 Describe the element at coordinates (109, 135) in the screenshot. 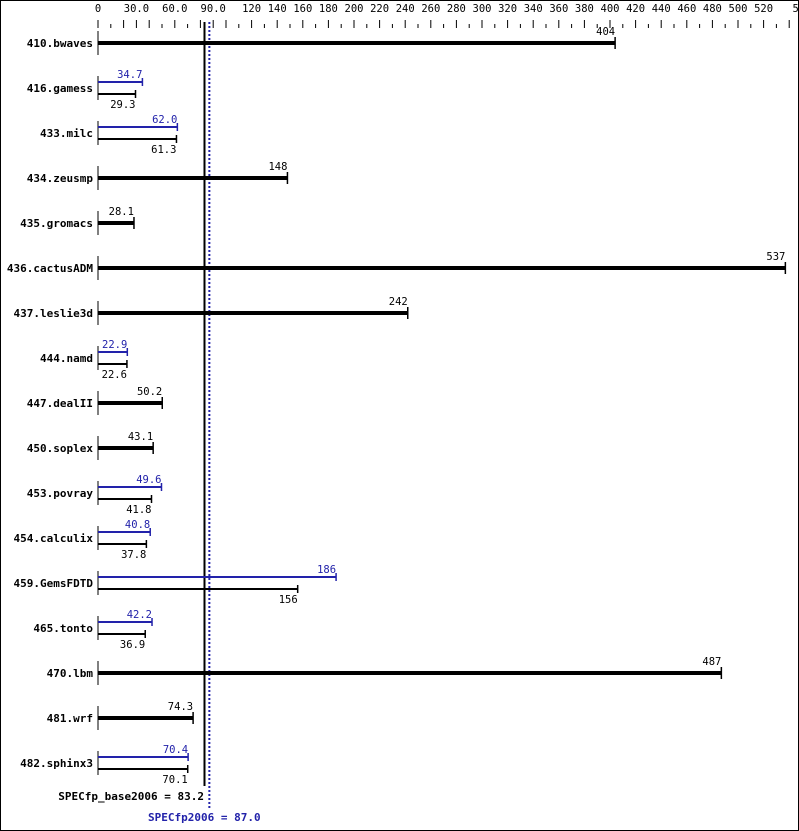

I see `benchmark-row: 433.milc 62.0 61.3` at that location.